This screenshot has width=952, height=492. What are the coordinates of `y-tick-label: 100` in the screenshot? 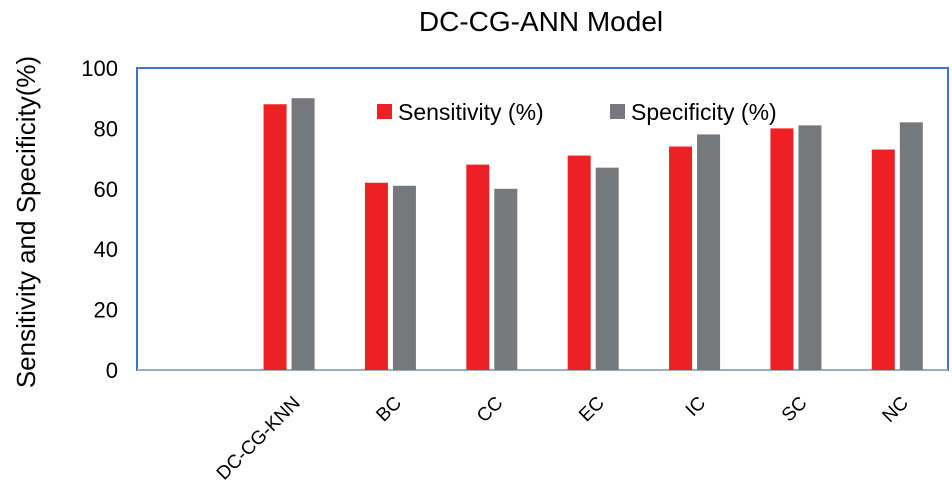 It's located at (99, 68).